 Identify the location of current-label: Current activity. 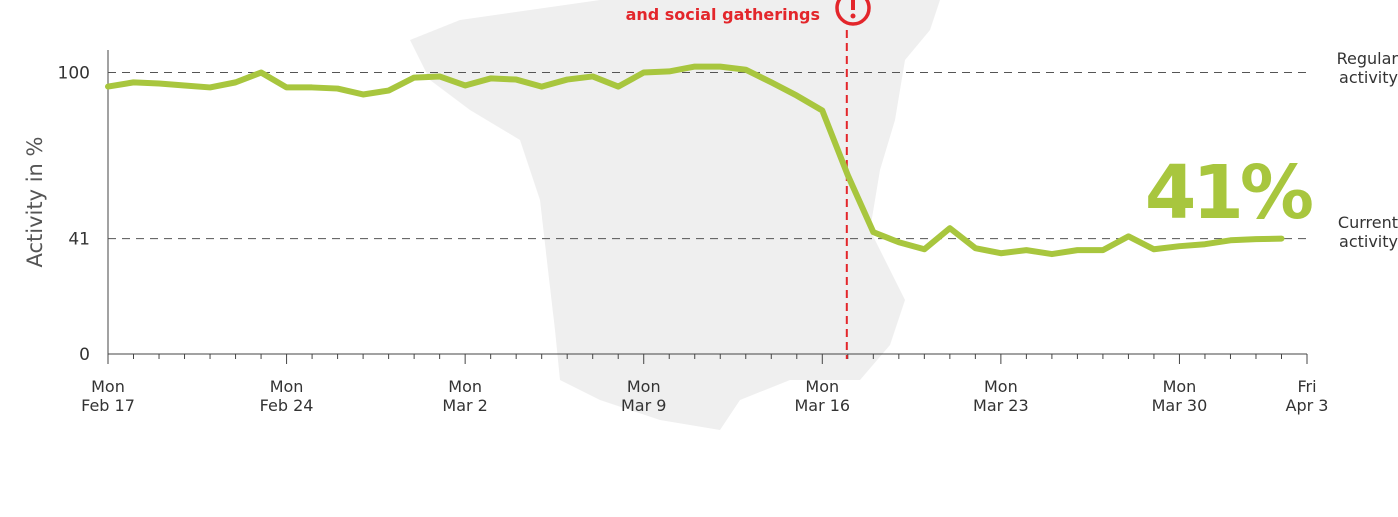
(1367, 232).